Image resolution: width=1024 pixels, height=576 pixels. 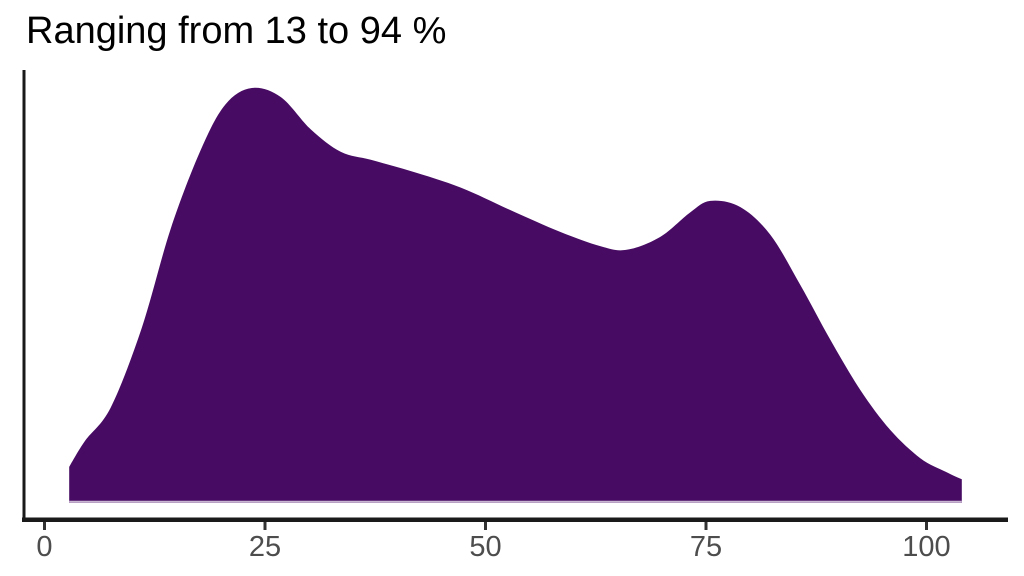 I want to click on x-tick-label: 100, so click(x=926, y=547).